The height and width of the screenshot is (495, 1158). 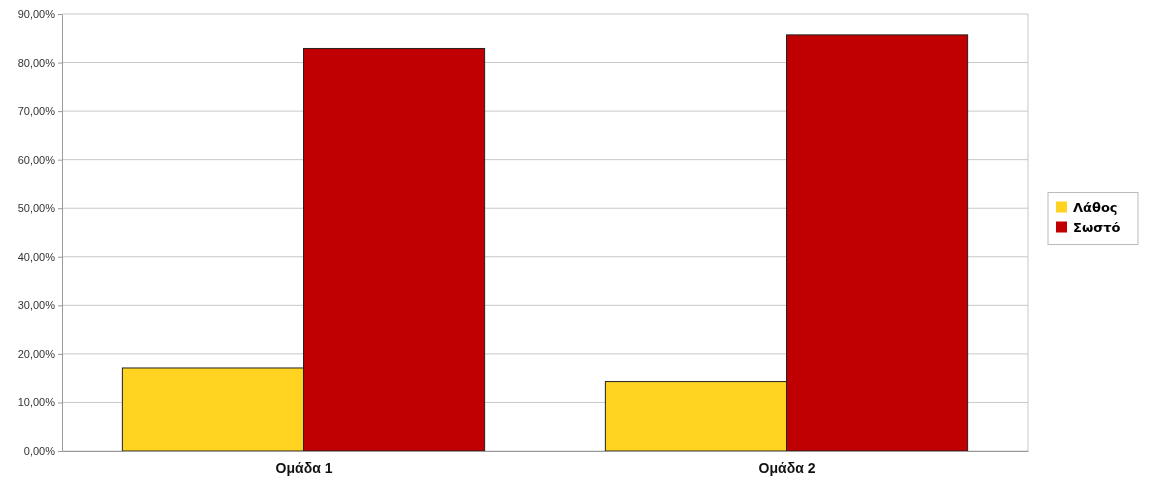 I want to click on legend-label: Σωστό, so click(x=1097, y=227).